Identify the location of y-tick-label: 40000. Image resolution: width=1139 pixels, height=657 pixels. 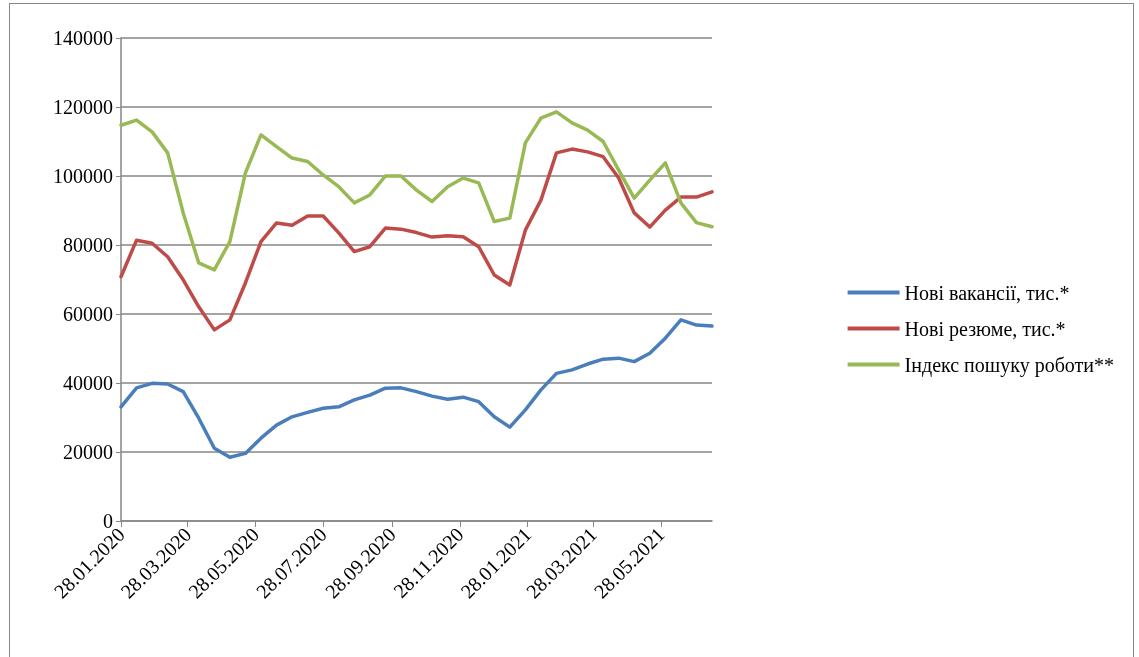
(88, 383).